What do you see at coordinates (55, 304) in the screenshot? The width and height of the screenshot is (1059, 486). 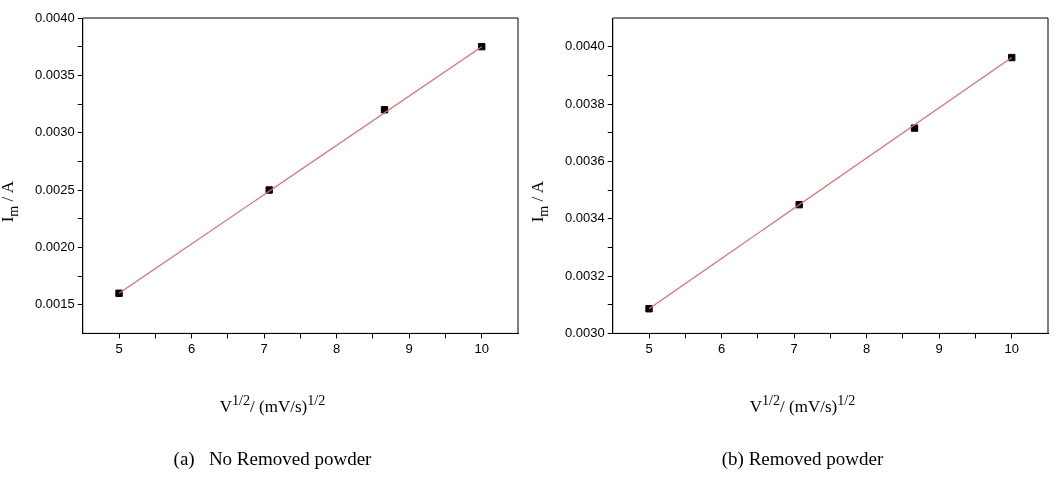 I see `y-tick-label: 0.0015` at bounding box center [55, 304].